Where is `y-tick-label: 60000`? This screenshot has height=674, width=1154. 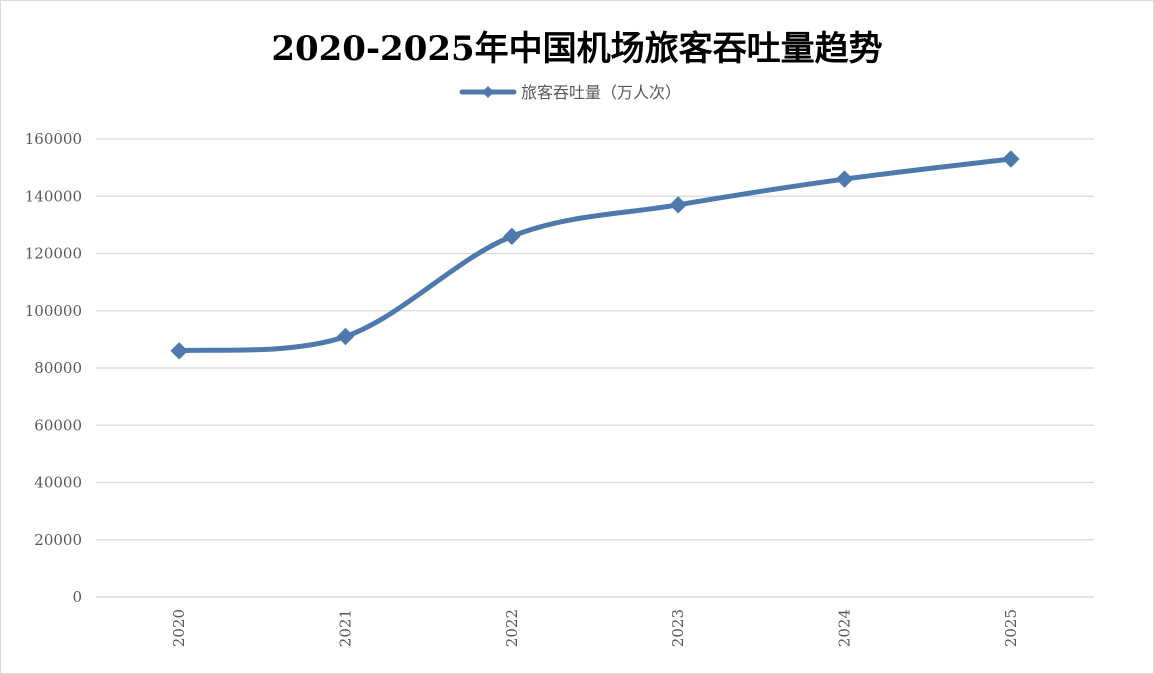 y-tick-label: 60000 is located at coordinates (58, 425).